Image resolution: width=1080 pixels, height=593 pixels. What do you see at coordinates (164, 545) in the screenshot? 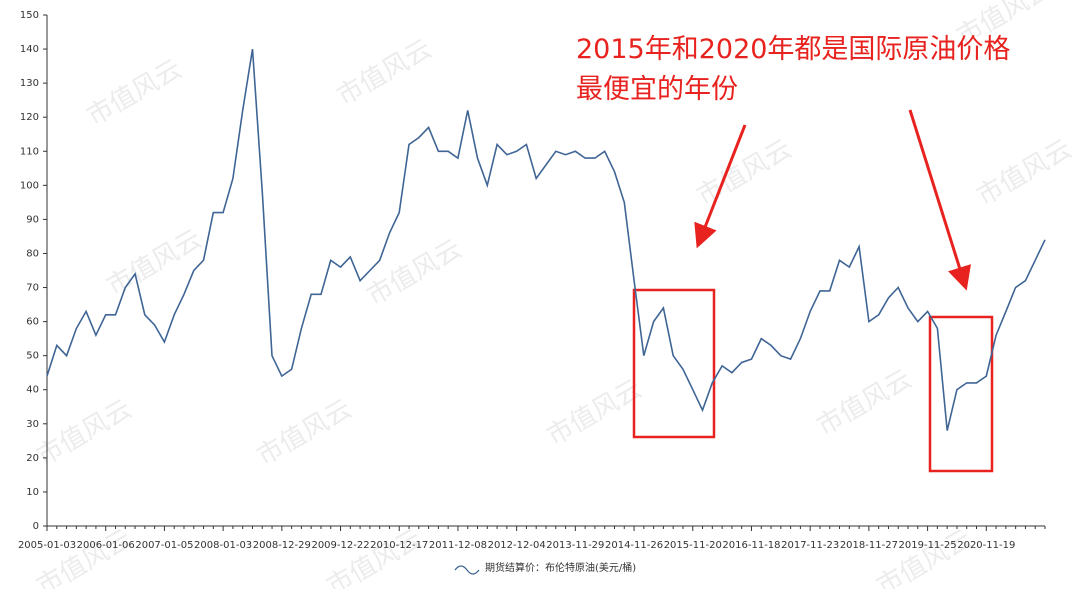
I see `x-tick-label: 2007-01-05` at bounding box center [164, 545].